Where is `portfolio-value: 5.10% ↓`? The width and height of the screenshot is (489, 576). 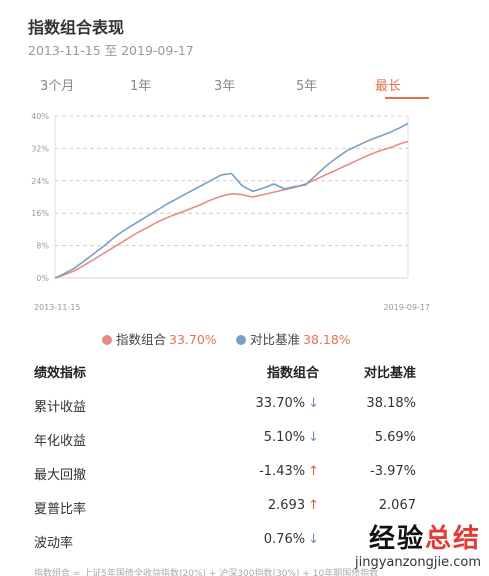 portfolio-value: 5.10% ↓ is located at coordinates (291, 437).